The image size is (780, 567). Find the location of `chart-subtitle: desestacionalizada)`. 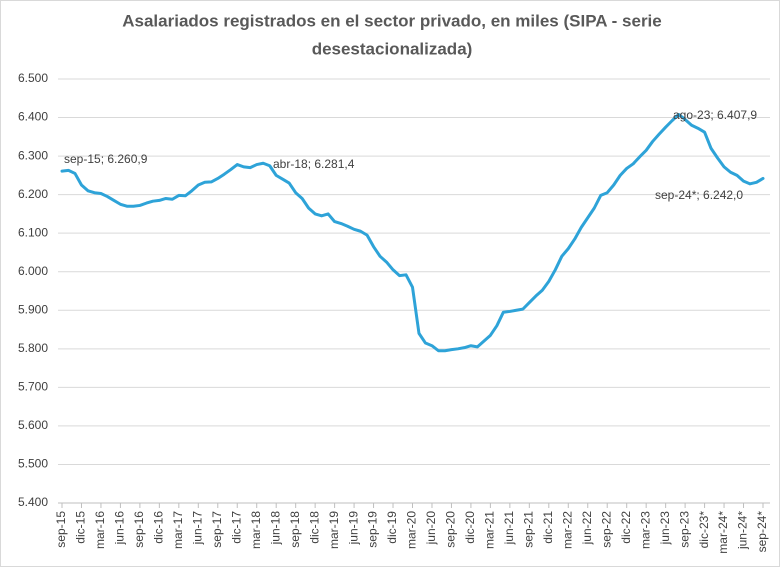

chart-subtitle: desestacionalizada) is located at coordinates (392, 48).